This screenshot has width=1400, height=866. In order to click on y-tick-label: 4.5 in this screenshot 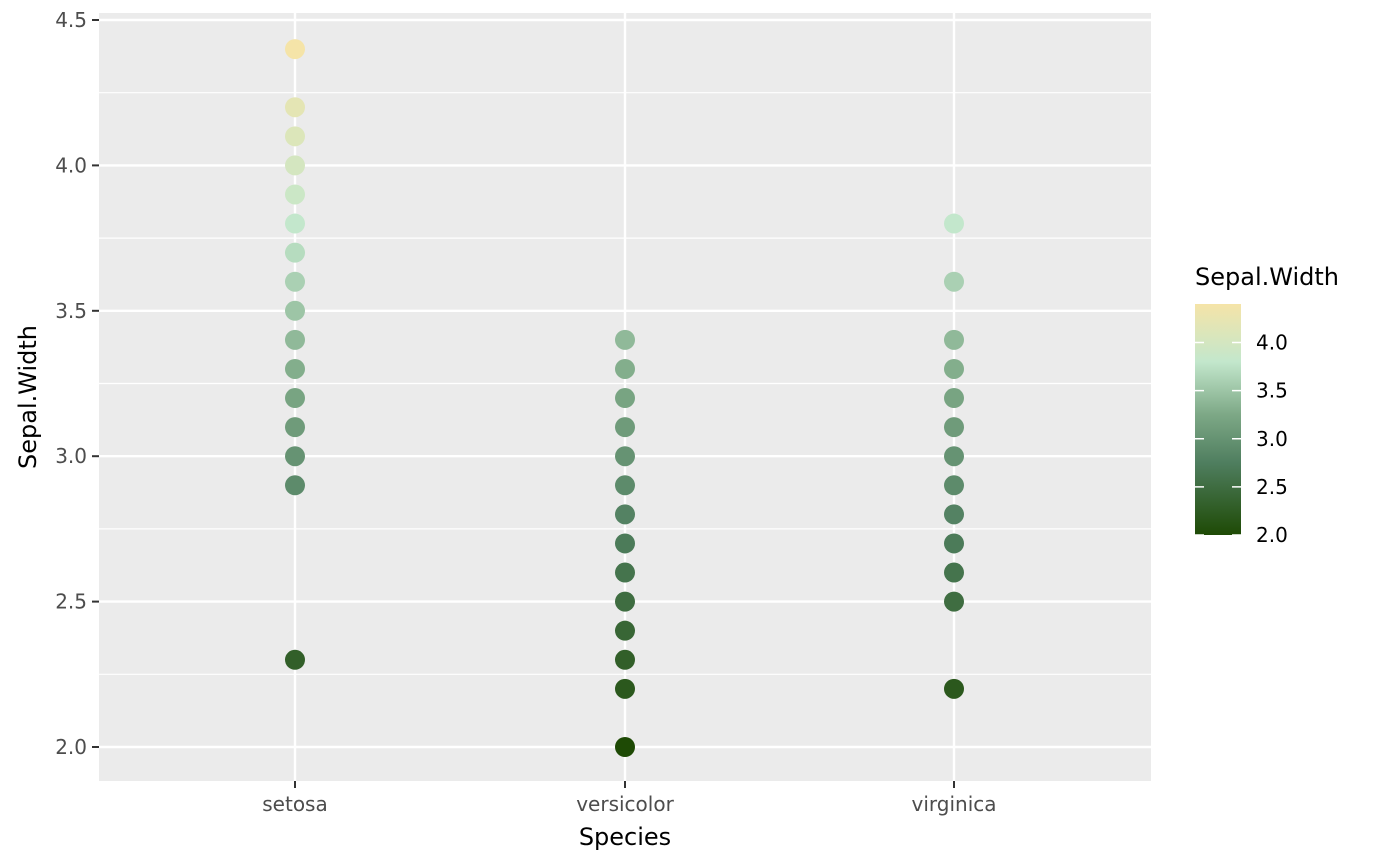, I will do `click(71, 20)`.